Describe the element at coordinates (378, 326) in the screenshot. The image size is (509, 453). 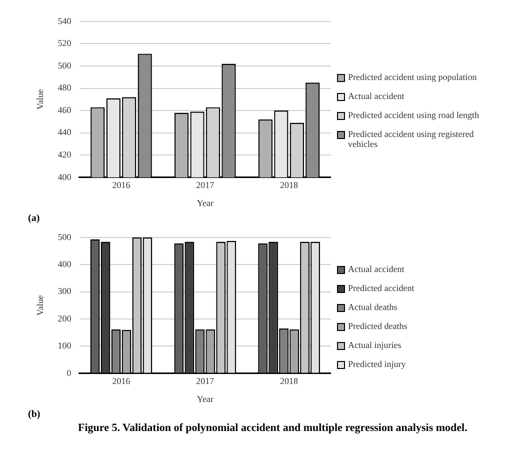
I see `legend-label: Predicted deaths` at that location.